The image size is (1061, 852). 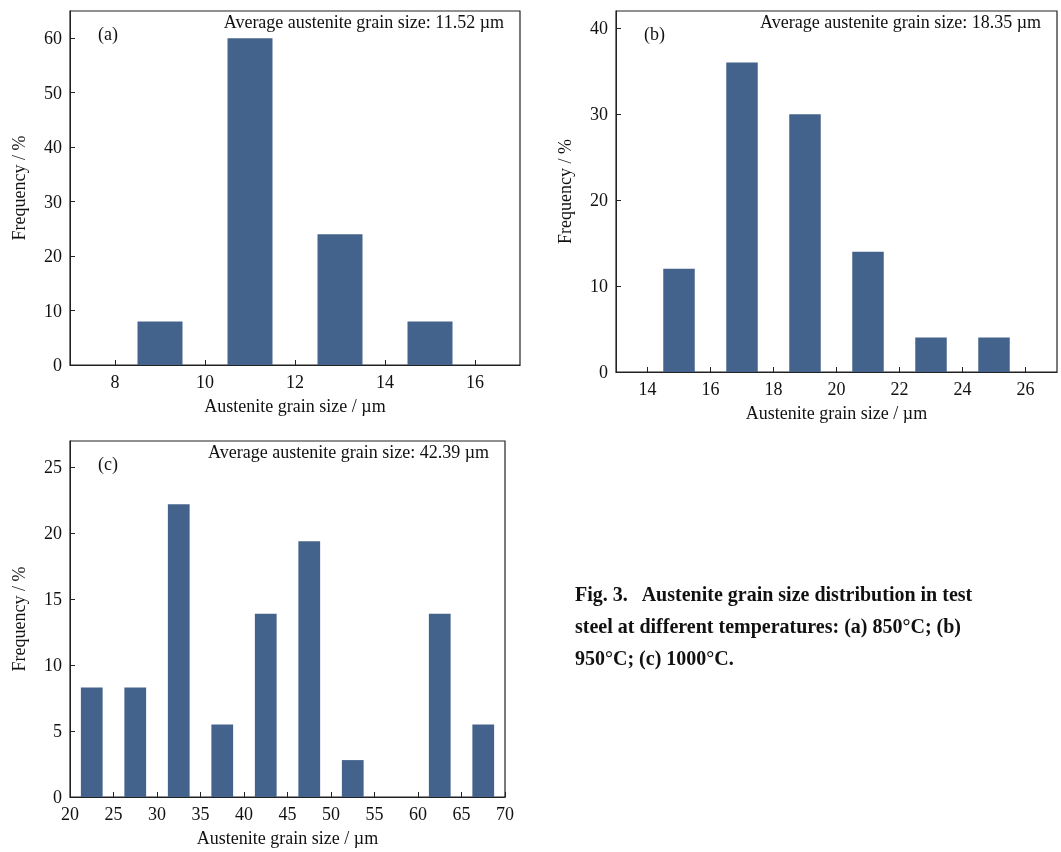 I want to click on x-tick-label: 26, so click(x=1025, y=389).